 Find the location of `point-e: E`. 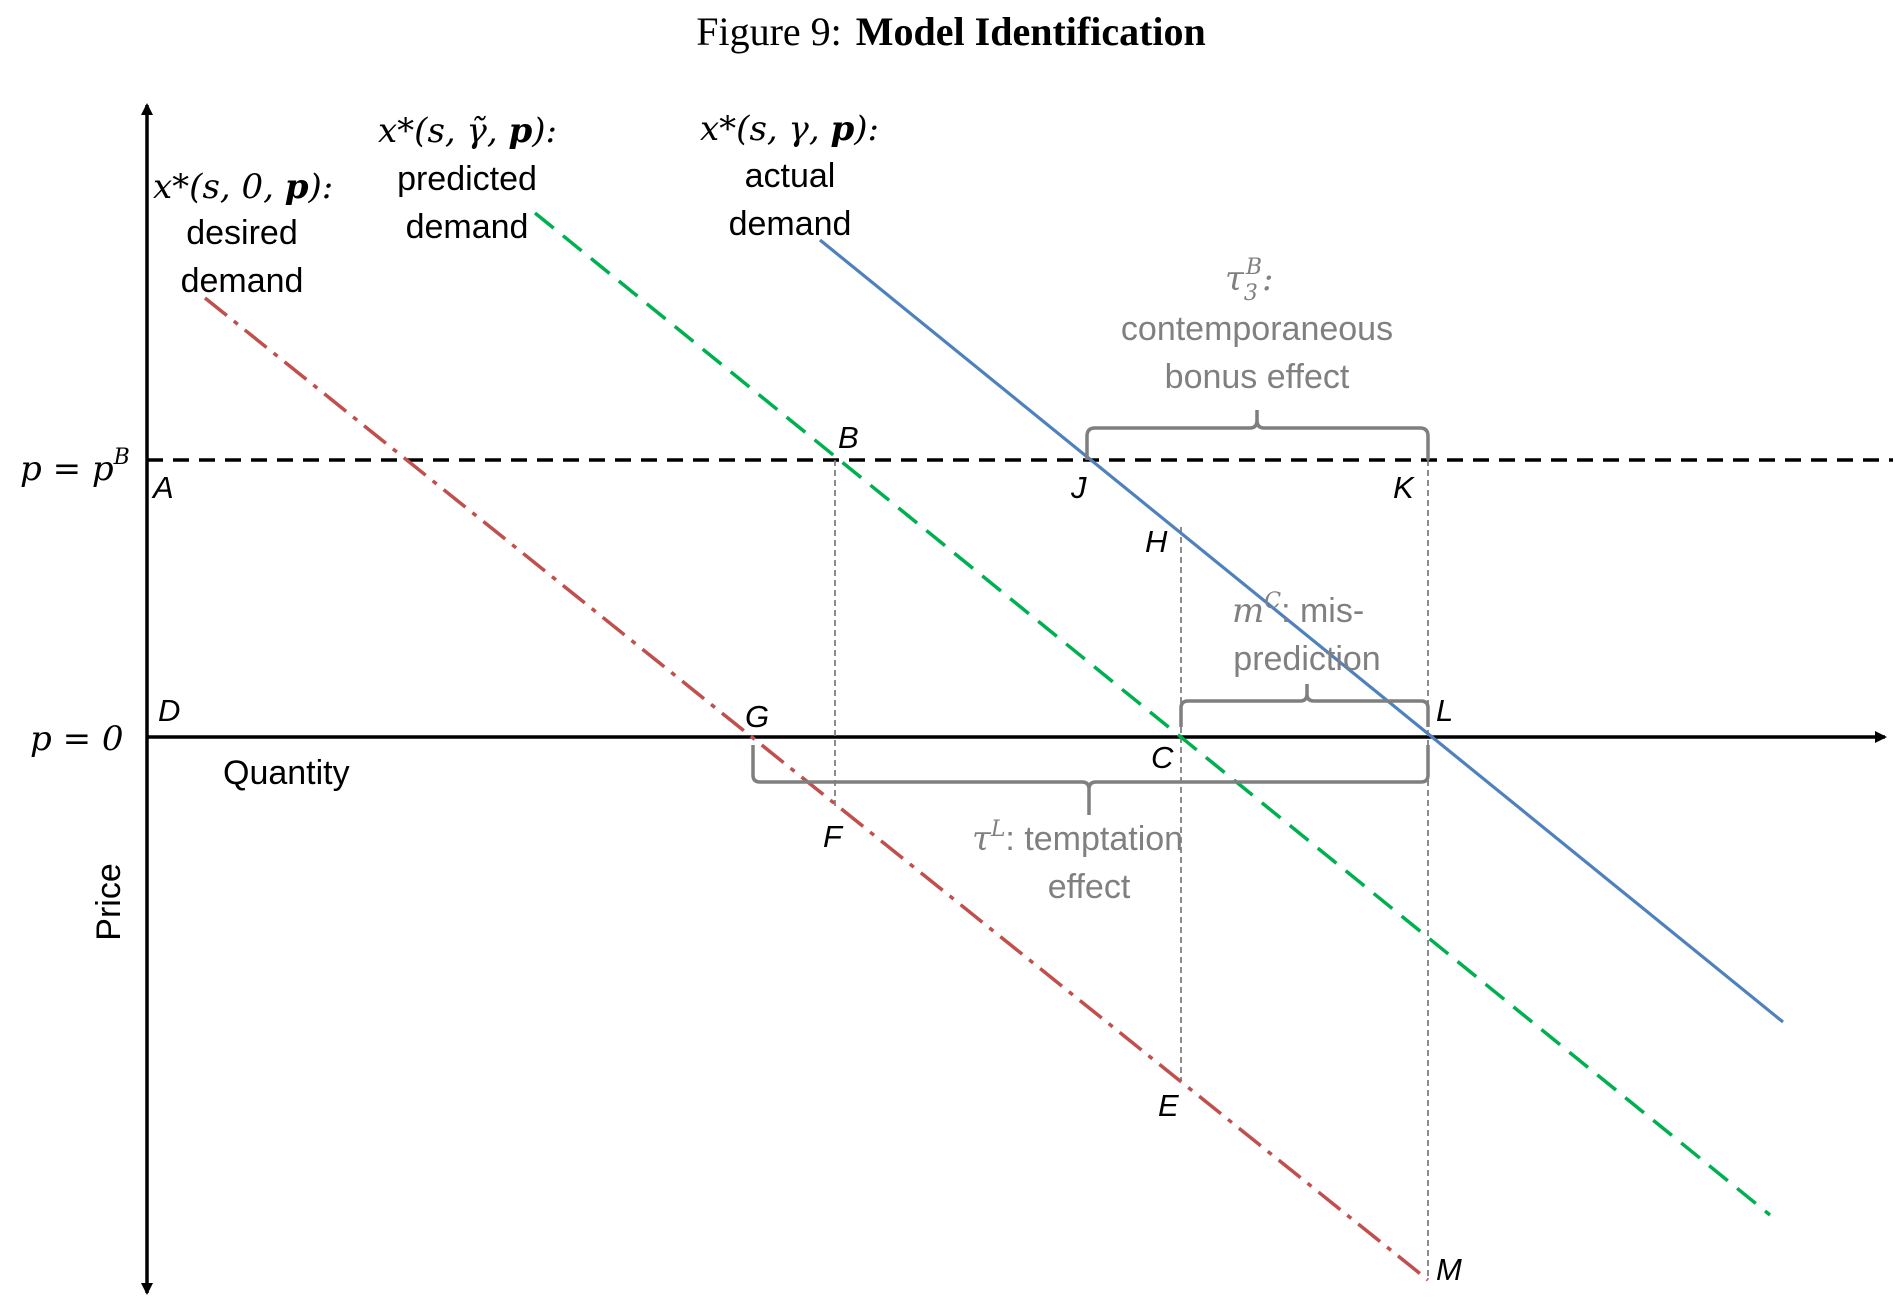

point-e: E is located at coordinates (1168, 1105).